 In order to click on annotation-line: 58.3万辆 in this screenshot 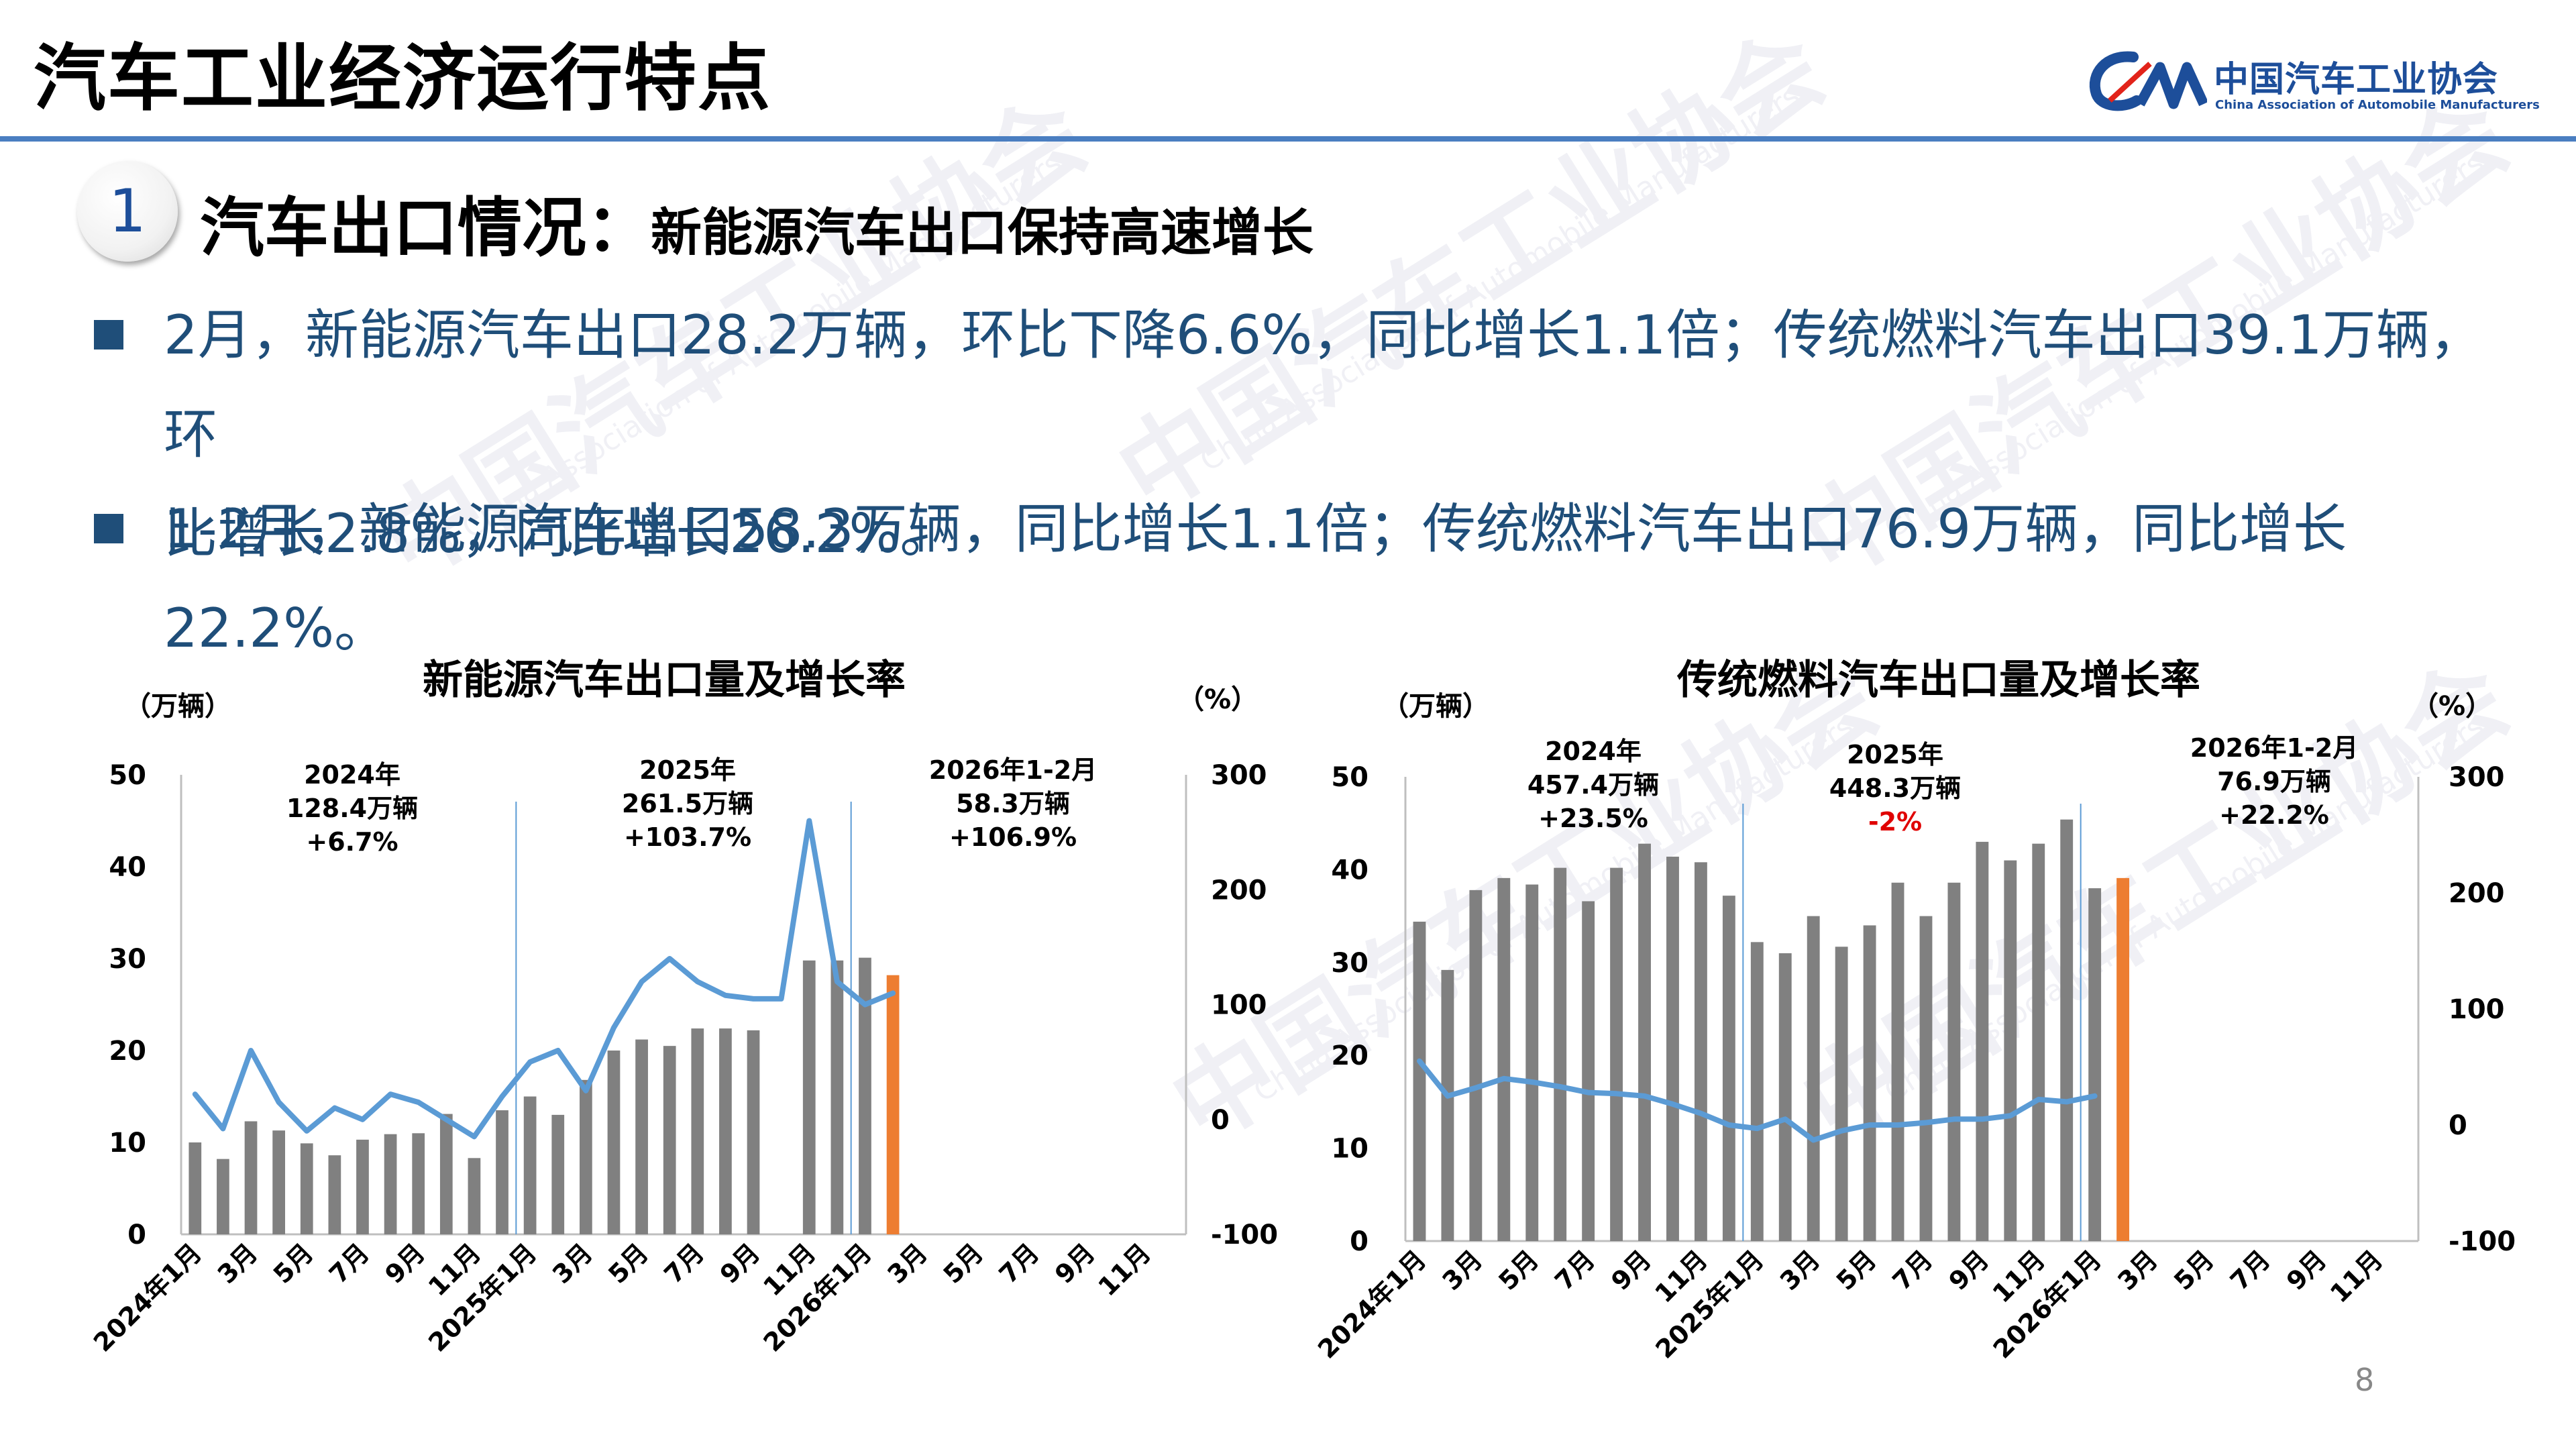, I will do `click(1013, 803)`.